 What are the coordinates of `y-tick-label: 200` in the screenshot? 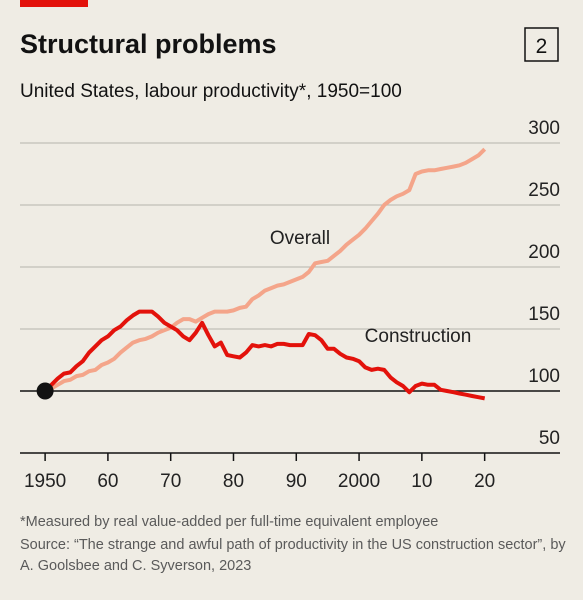 It's located at (544, 252).